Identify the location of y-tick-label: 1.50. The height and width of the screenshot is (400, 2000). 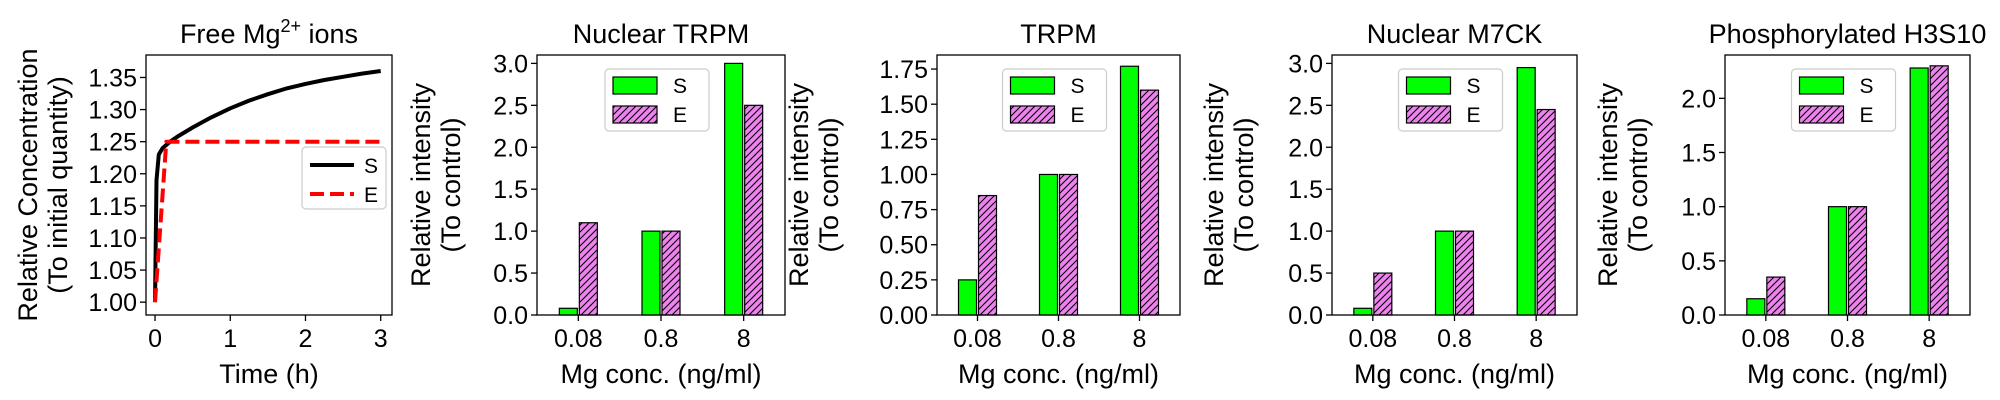
(903, 105).